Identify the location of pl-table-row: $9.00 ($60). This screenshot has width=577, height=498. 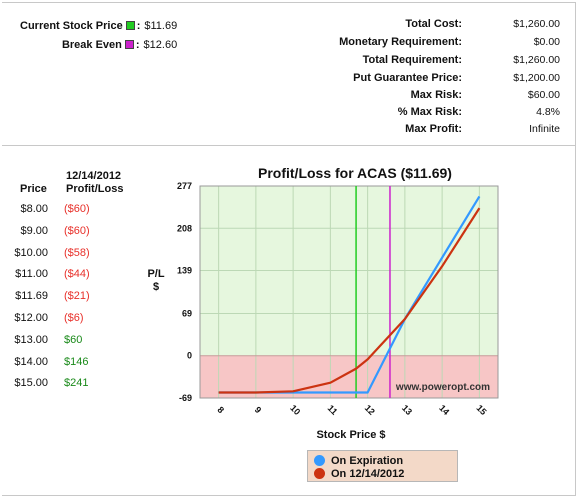
(75, 236).